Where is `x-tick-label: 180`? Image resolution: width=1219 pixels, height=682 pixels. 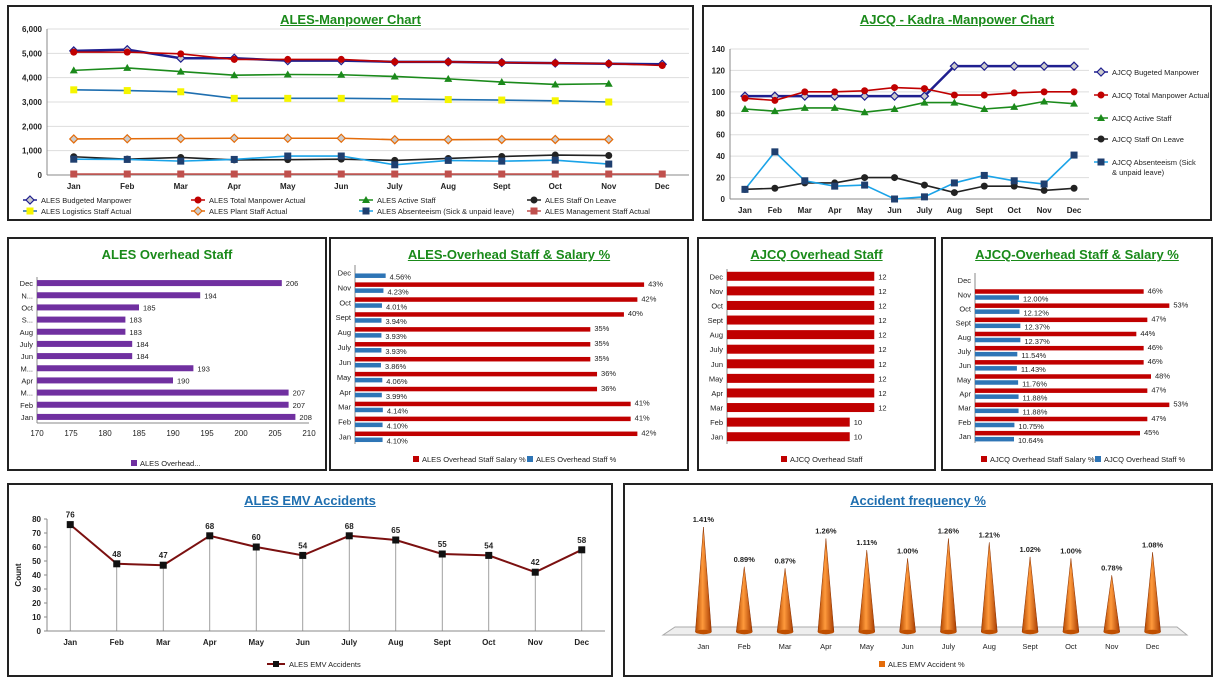
x-tick-label: 180 is located at coordinates (105, 433).